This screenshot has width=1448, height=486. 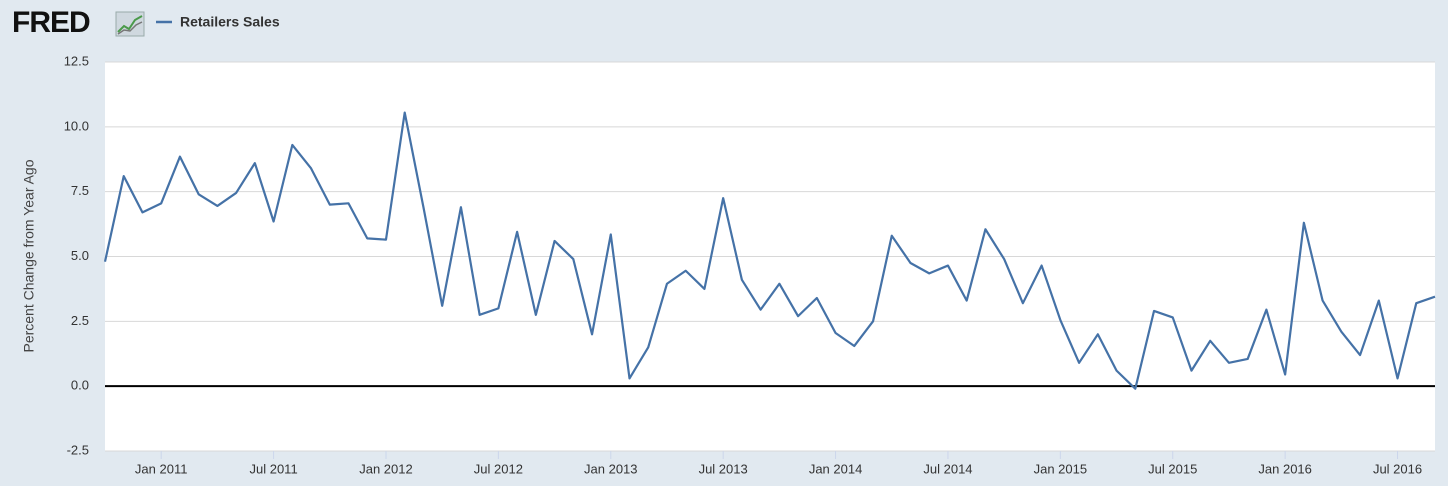 What do you see at coordinates (723, 468) in the screenshot?
I see `x-tick-label: Jul 2013` at bounding box center [723, 468].